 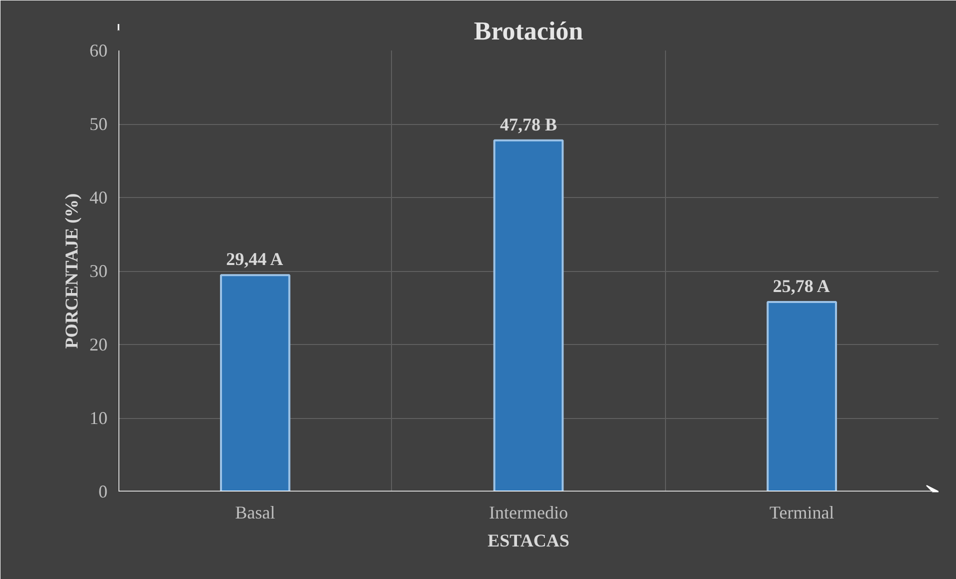 I want to click on y-tick-label: 10, so click(x=99, y=418).